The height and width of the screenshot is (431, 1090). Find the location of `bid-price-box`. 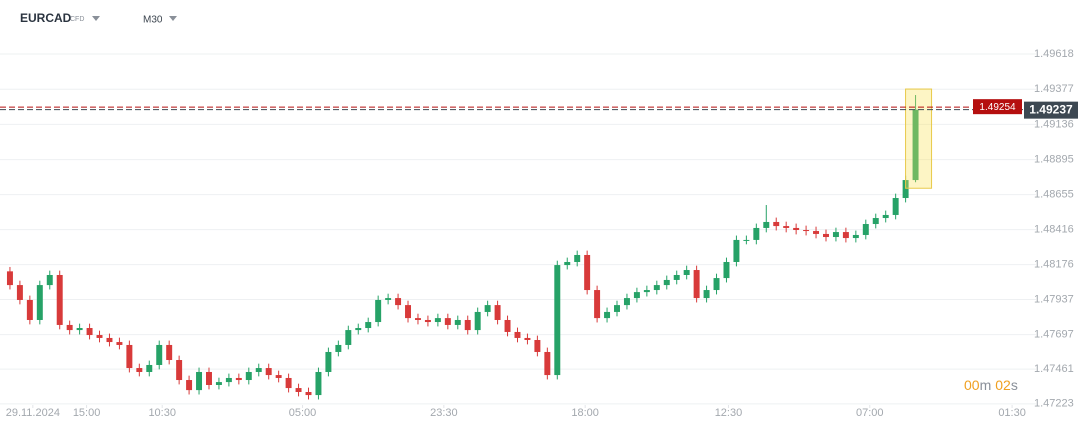

bid-price-box is located at coordinates (1051, 110).